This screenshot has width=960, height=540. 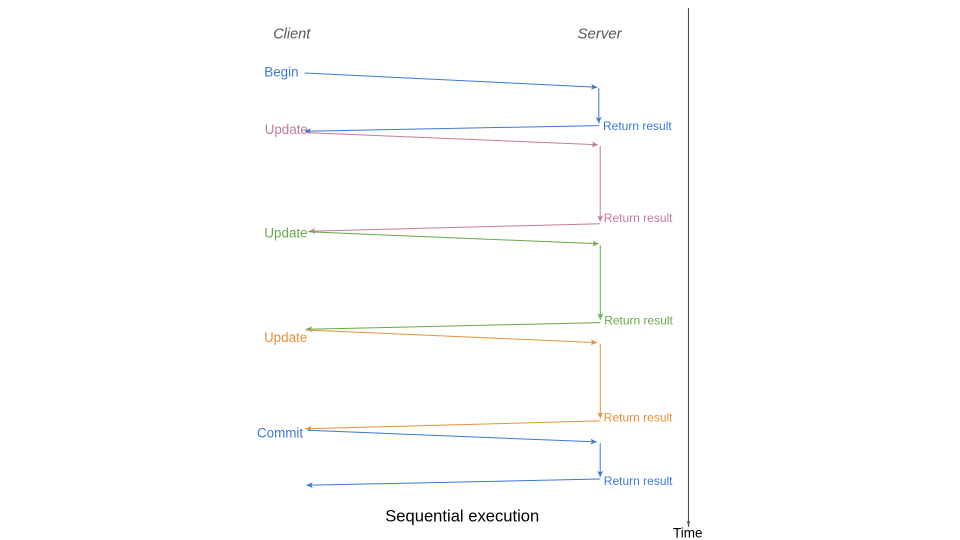 I want to click on svg-text: Commit, so click(x=280, y=433).